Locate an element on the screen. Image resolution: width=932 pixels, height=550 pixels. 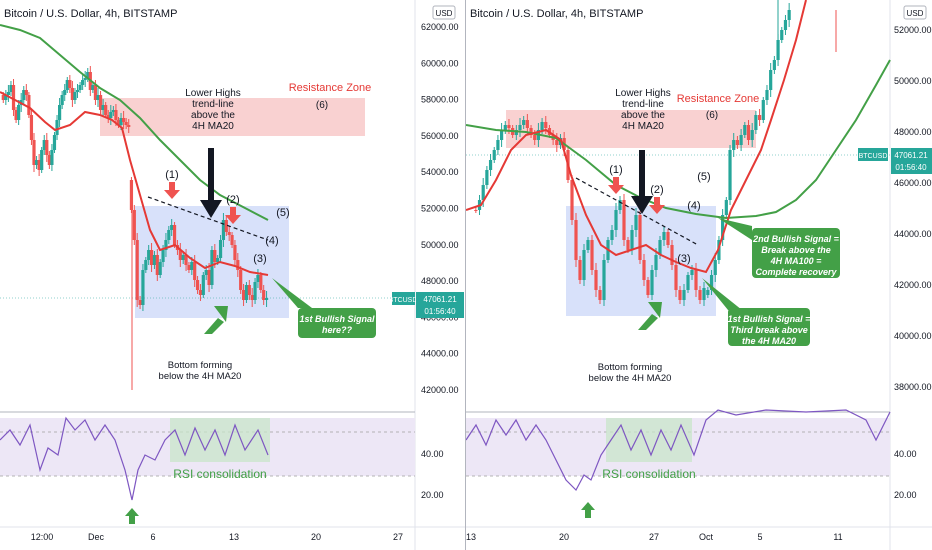
bullish-callout-1-text: Third break above is located at coordinates (769, 330).